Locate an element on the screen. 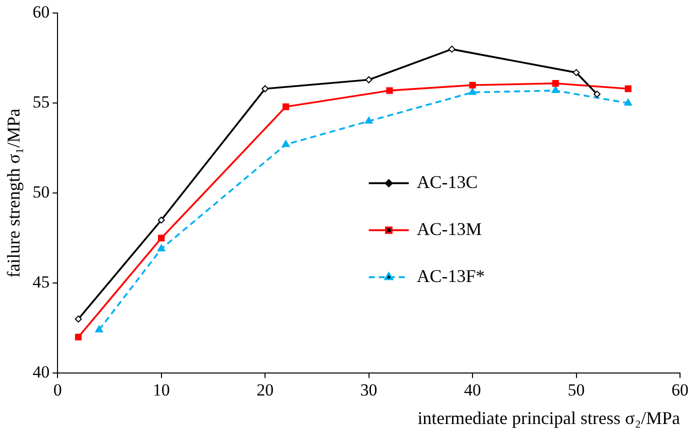 The height and width of the screenshot is (434, 692). x-tick-label: 20 is located at coordinates (265, 390).